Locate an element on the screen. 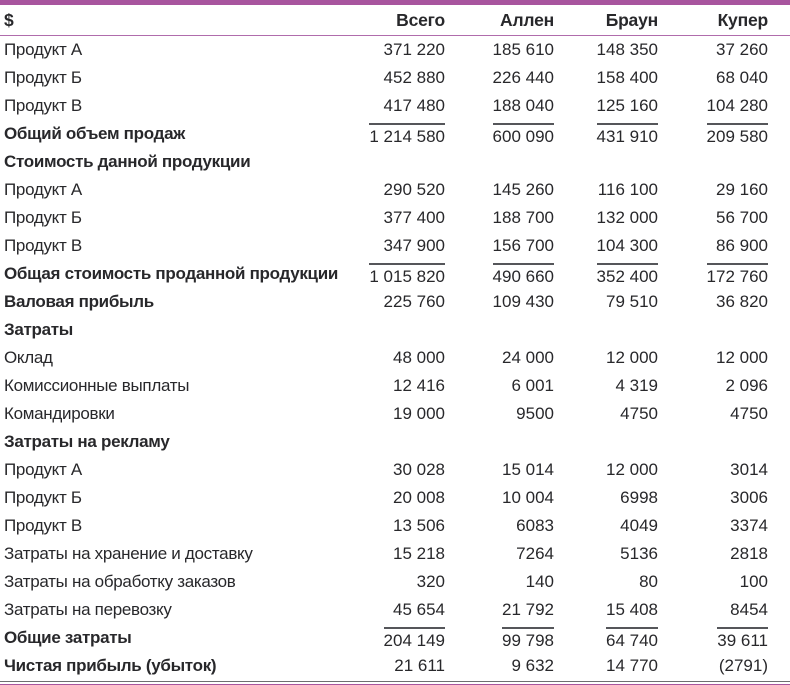 The width and height of the screenshot is (790, 685). column-header-allen: Аллен is located at coordinates (527, 19).